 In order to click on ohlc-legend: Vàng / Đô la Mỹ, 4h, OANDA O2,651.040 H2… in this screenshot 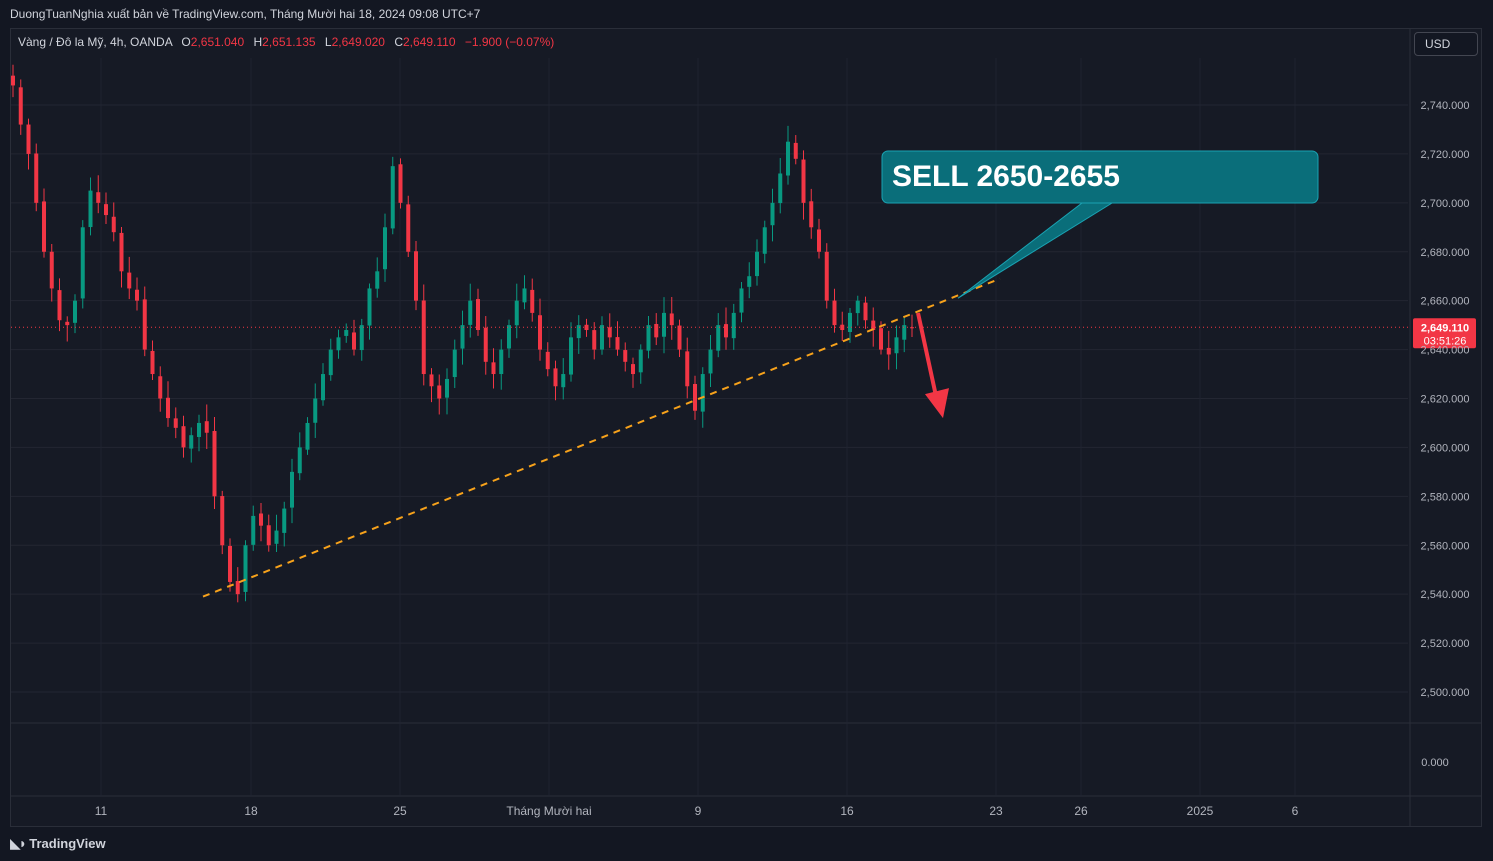, I will do `click(286, 42)`.